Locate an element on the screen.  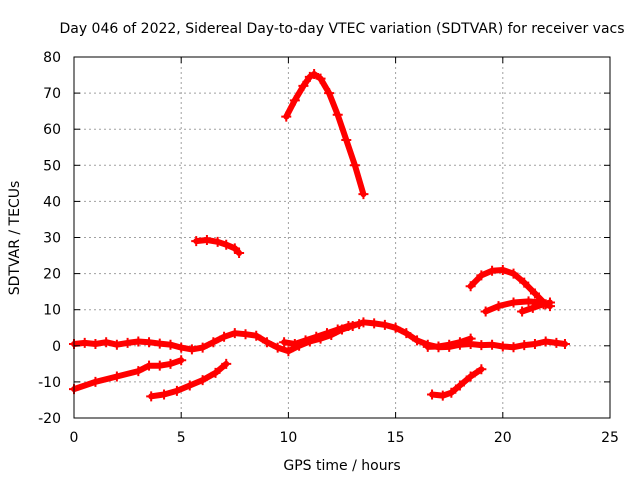
y-tick-label: 50 is located at coordinates (52, 166).